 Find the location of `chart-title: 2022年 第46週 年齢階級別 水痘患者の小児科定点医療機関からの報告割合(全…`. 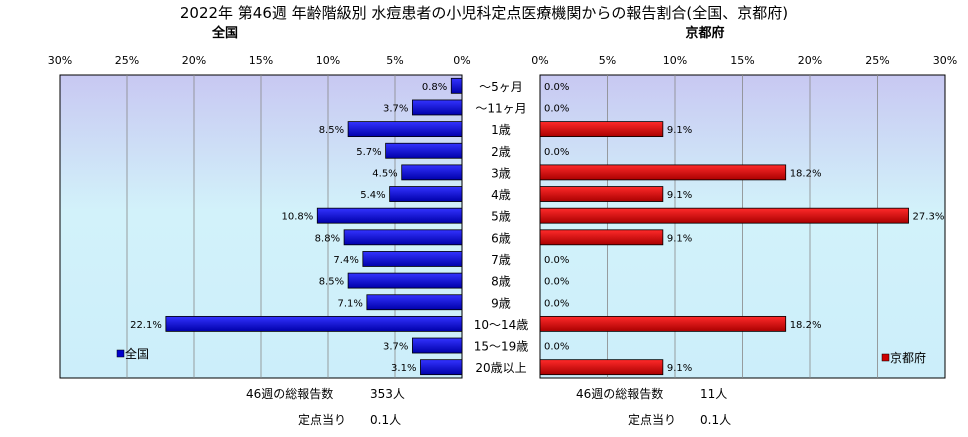

chart-title: 2022年 第46週 年齢階級別 水痘患者の小児科定点医療機関からの報告割合(全… is located at coordinates (484, 13).